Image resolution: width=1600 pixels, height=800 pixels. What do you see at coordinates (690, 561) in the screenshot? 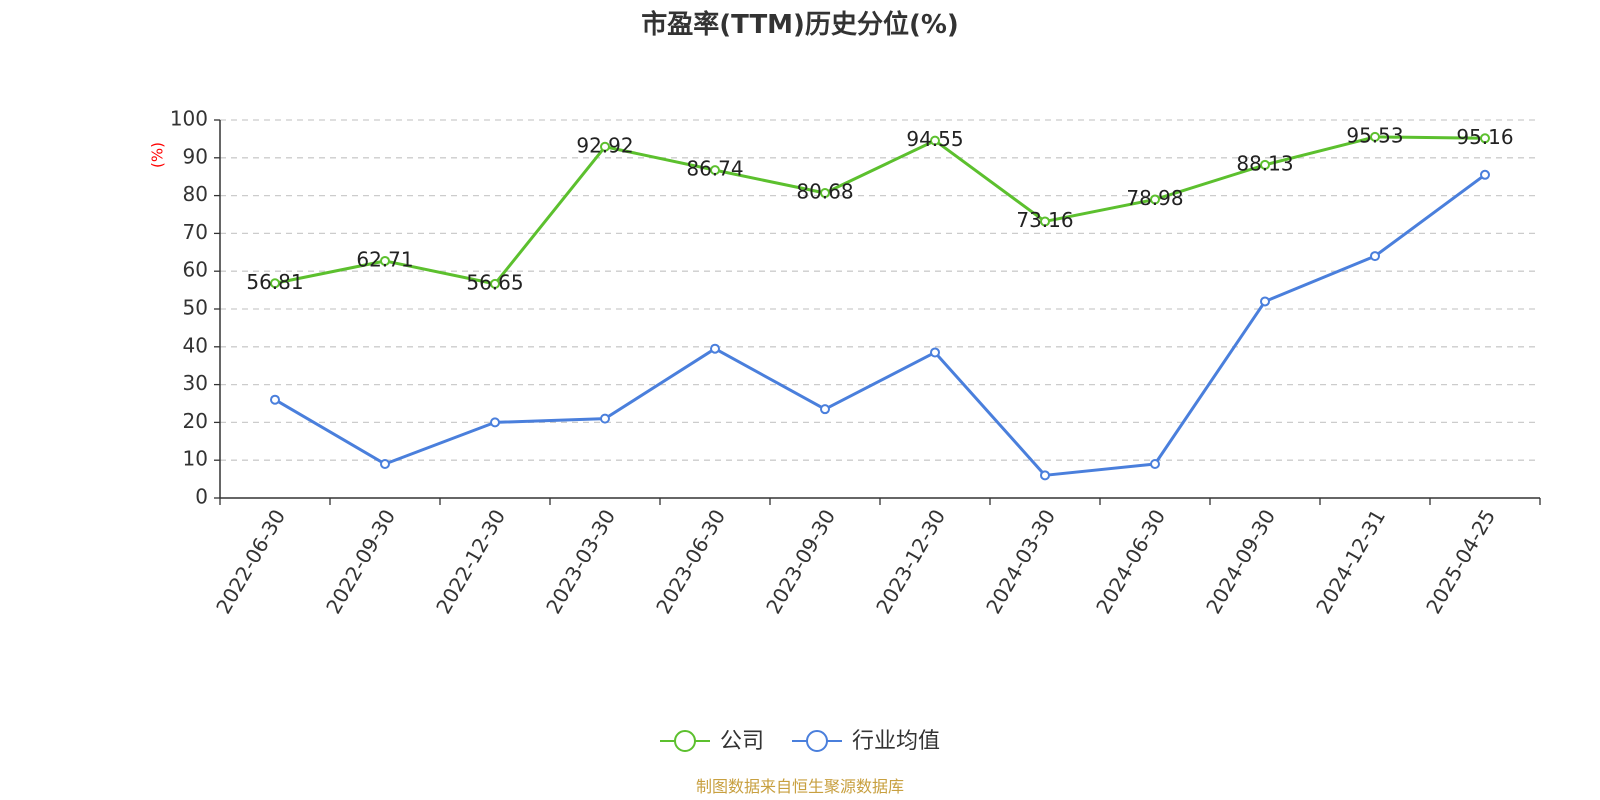
I see `x-tick-label: 2023-06-30` at bounding box center [690, 561].